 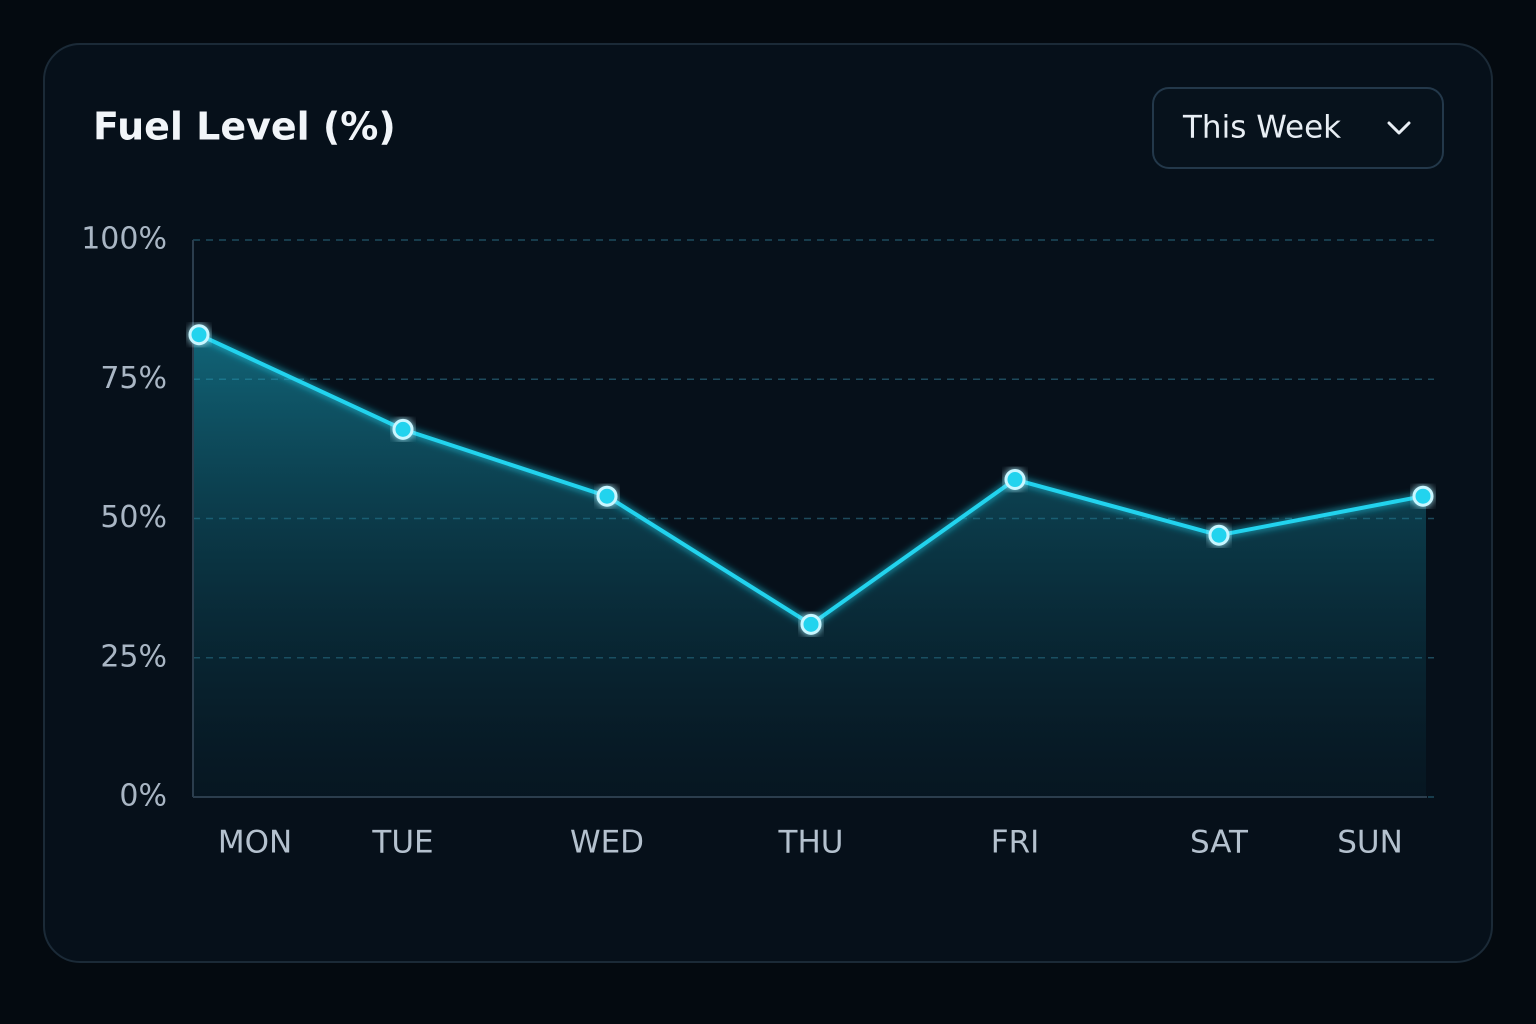 What do you see at coordinates (1219, 843) in the screenshot?
I see `x-tick-label: SAT` at bounding box center [1219, 843].